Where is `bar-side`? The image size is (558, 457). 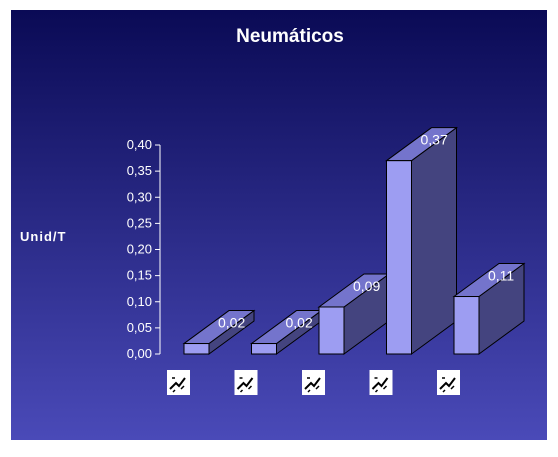 bar-side is located at coordinates (434, 241).